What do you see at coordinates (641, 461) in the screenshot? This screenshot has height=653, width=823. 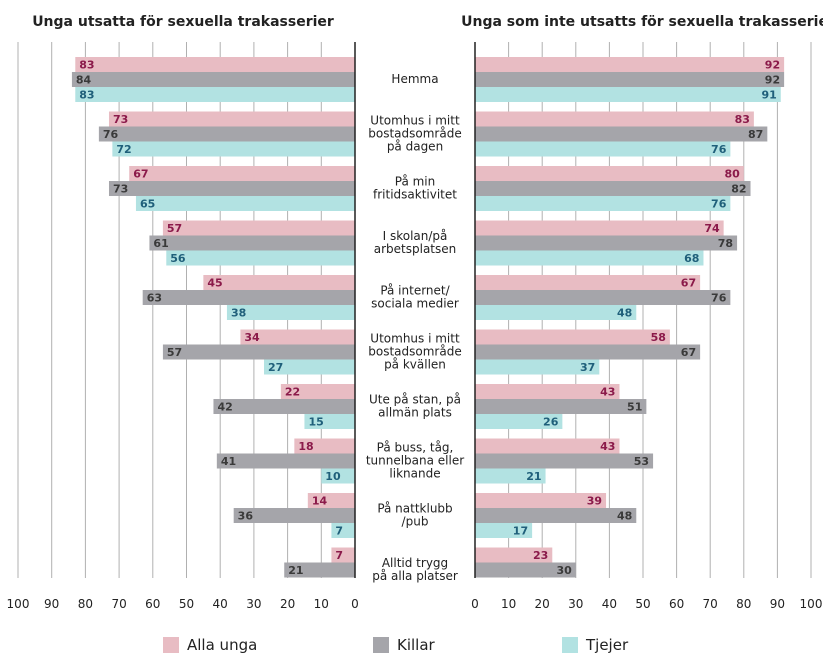 I see `right-value-label-killar: 53` at bounding box center [641, 461].